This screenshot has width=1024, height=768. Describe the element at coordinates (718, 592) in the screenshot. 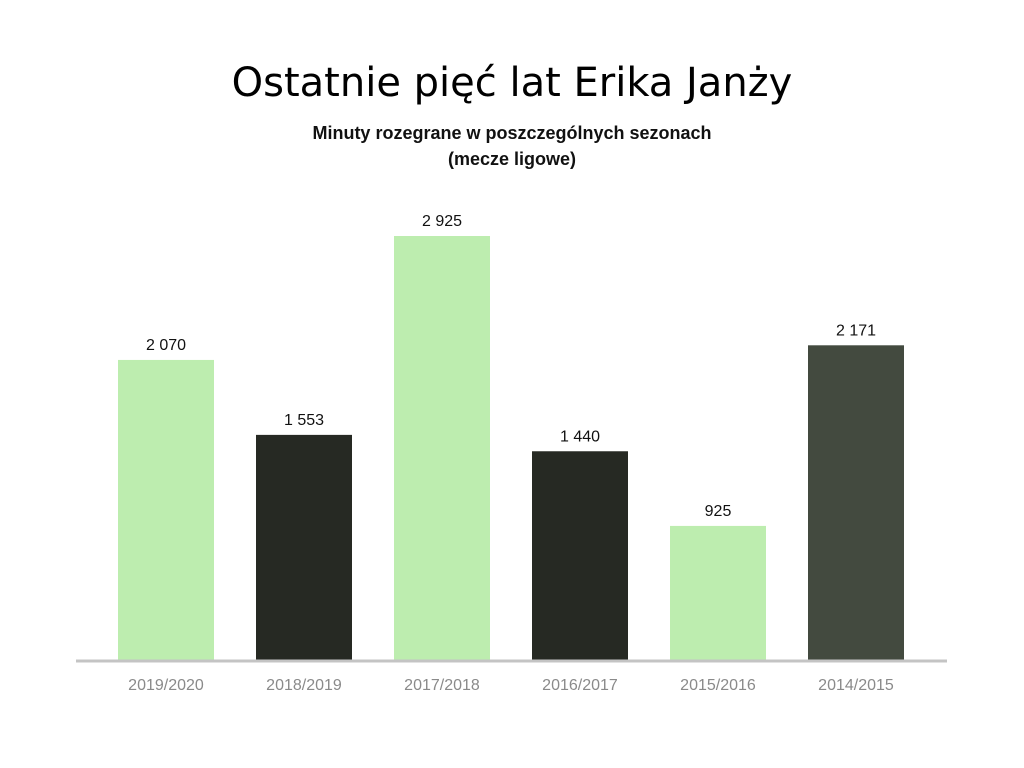

I see `bar-2015-2016` at that location.